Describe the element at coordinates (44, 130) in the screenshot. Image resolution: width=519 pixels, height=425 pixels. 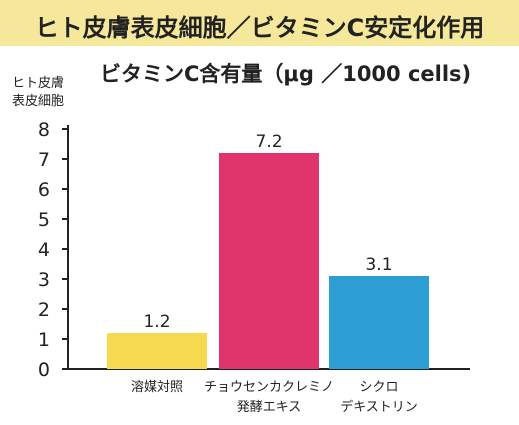
I see `y-tick-label: 8` at that location.